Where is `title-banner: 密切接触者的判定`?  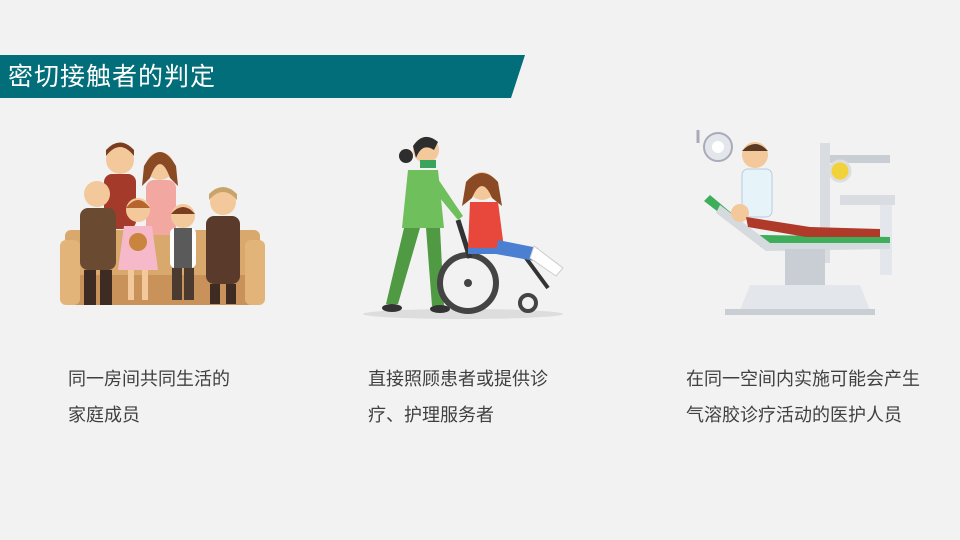
title-banner: 密切接触者的判定 is located at coordinates (262, 76).